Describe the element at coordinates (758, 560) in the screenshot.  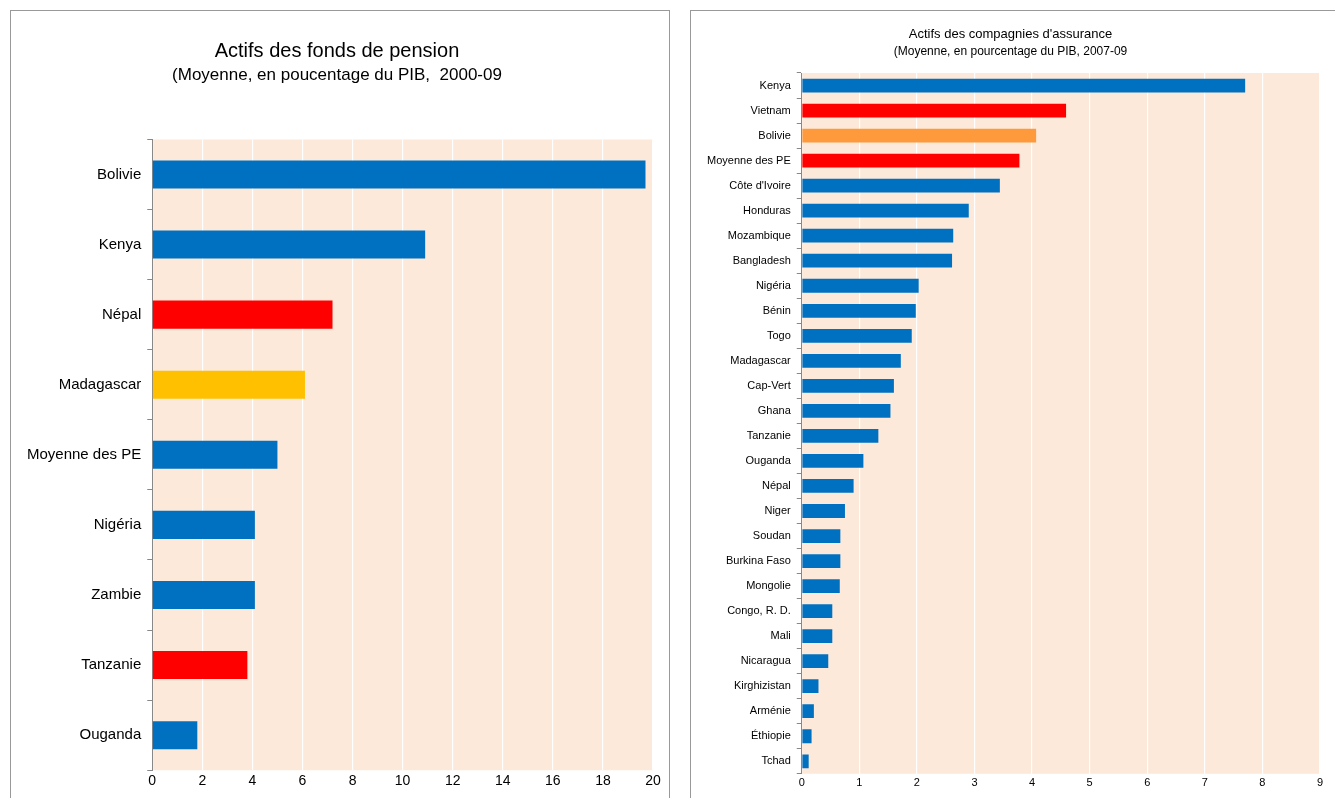
I see `y-tick-label: Burkina Faso` at that location.